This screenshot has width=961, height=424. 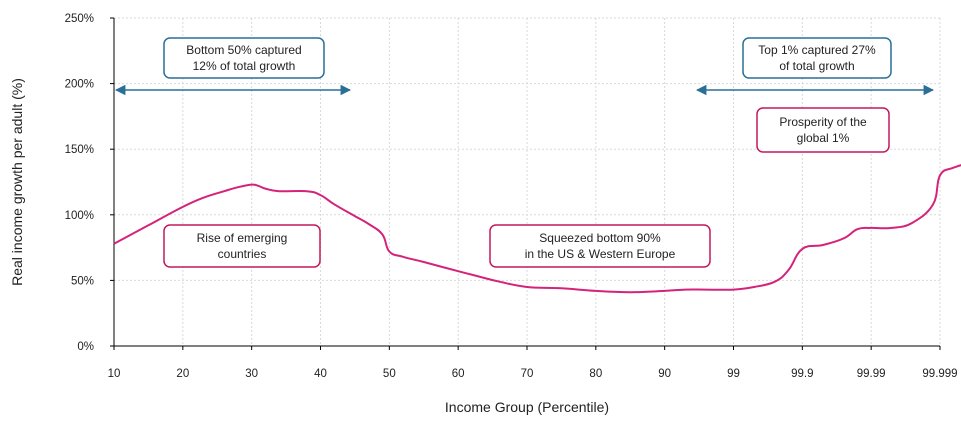 I want to click on annotation-box: Rise of emerging countries, so click(x=242, y=246).